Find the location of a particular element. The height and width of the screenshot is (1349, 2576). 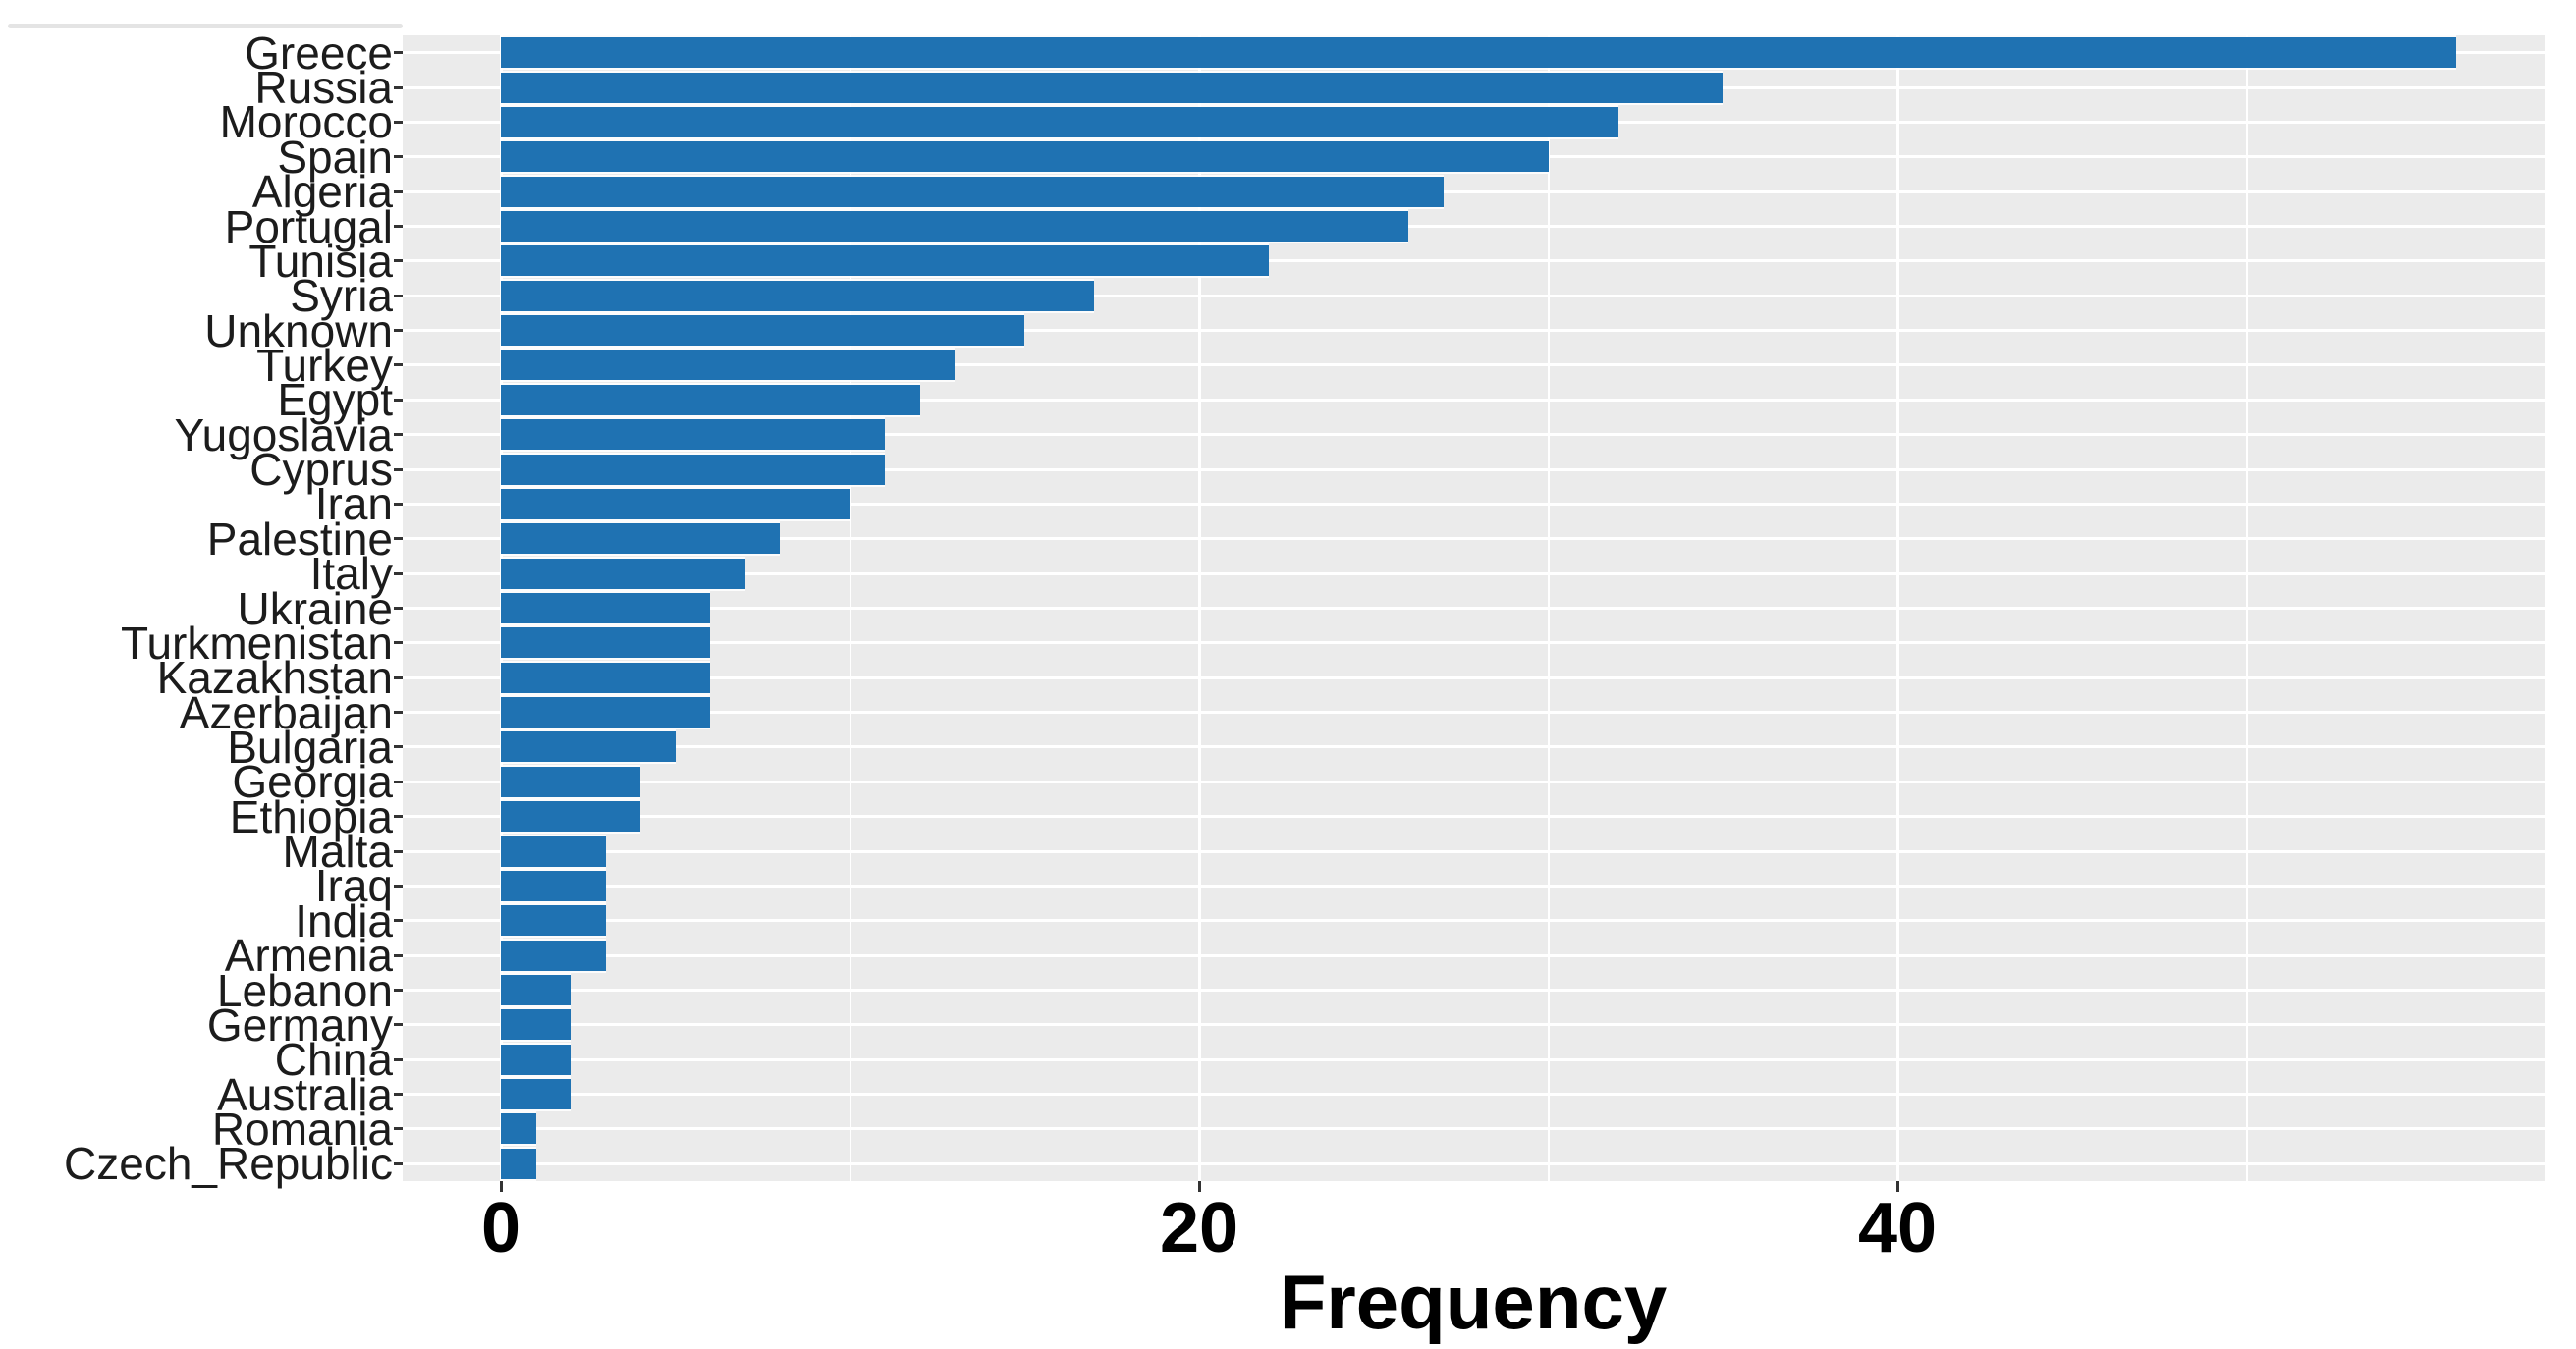

y-label-cyprus: Cyprus is located at coordinates (321, 470).